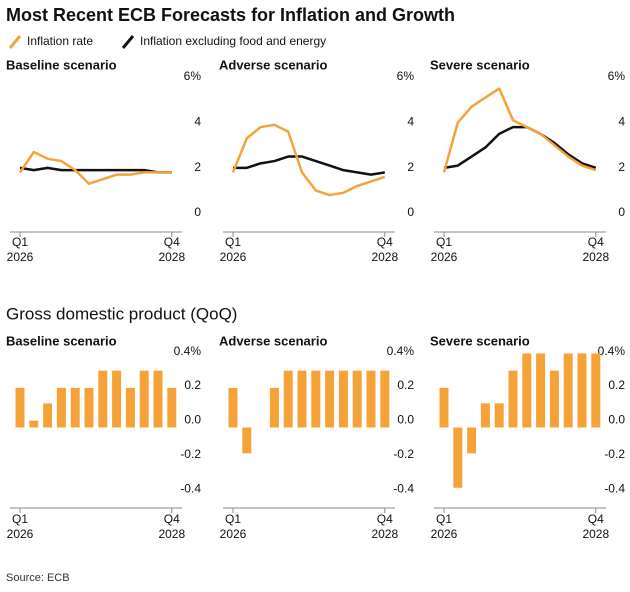 This screenshot has height=592, width=630. I want to click on source: Source: ECB, so click(38, 578).